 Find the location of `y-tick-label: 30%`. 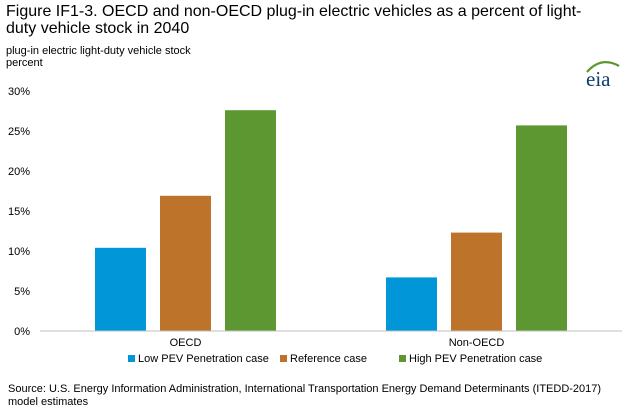

y-tick-label: 30% is located at coordinates (19, 92).